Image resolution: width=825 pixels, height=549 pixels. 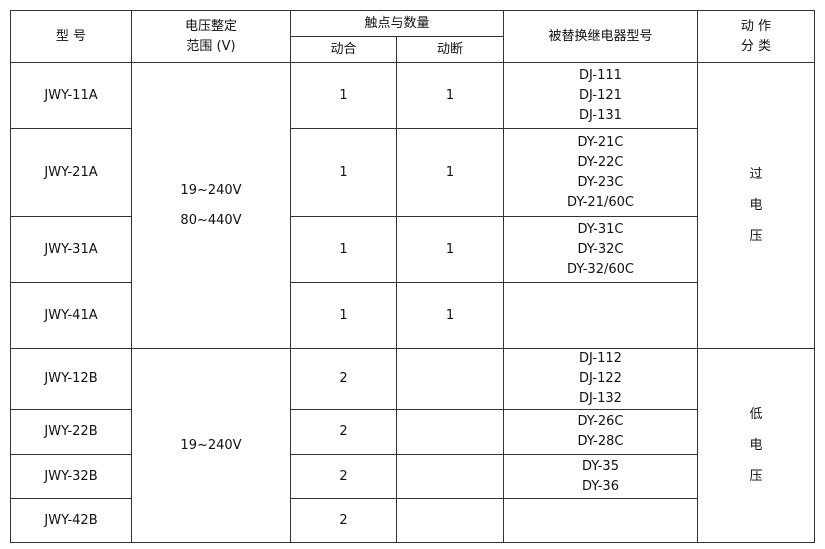 I want to click on replaced-model: DY-22C, so click(x=600, y=162).